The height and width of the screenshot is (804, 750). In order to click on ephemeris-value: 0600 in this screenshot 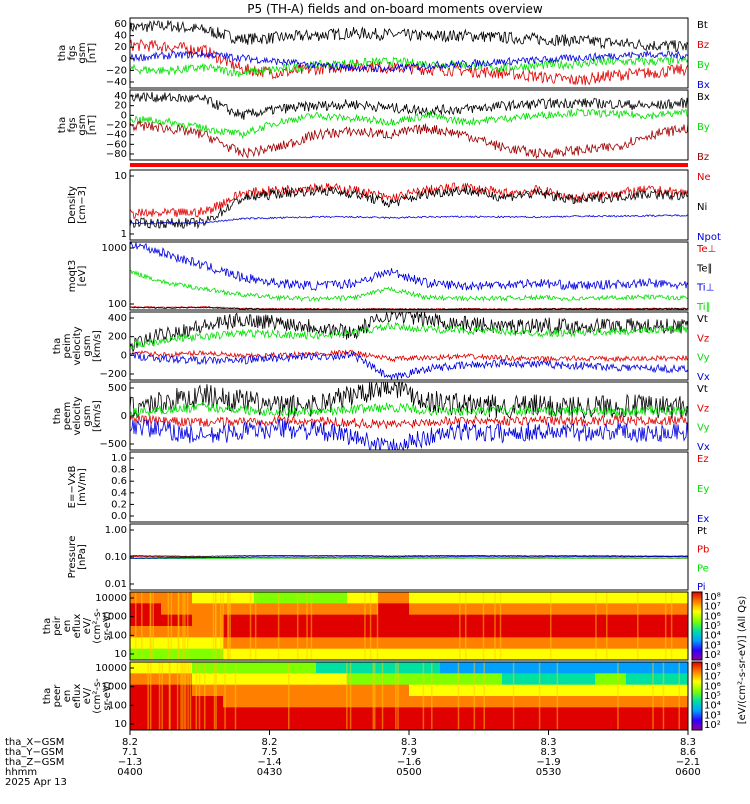, I will do `click(687, 772)`.